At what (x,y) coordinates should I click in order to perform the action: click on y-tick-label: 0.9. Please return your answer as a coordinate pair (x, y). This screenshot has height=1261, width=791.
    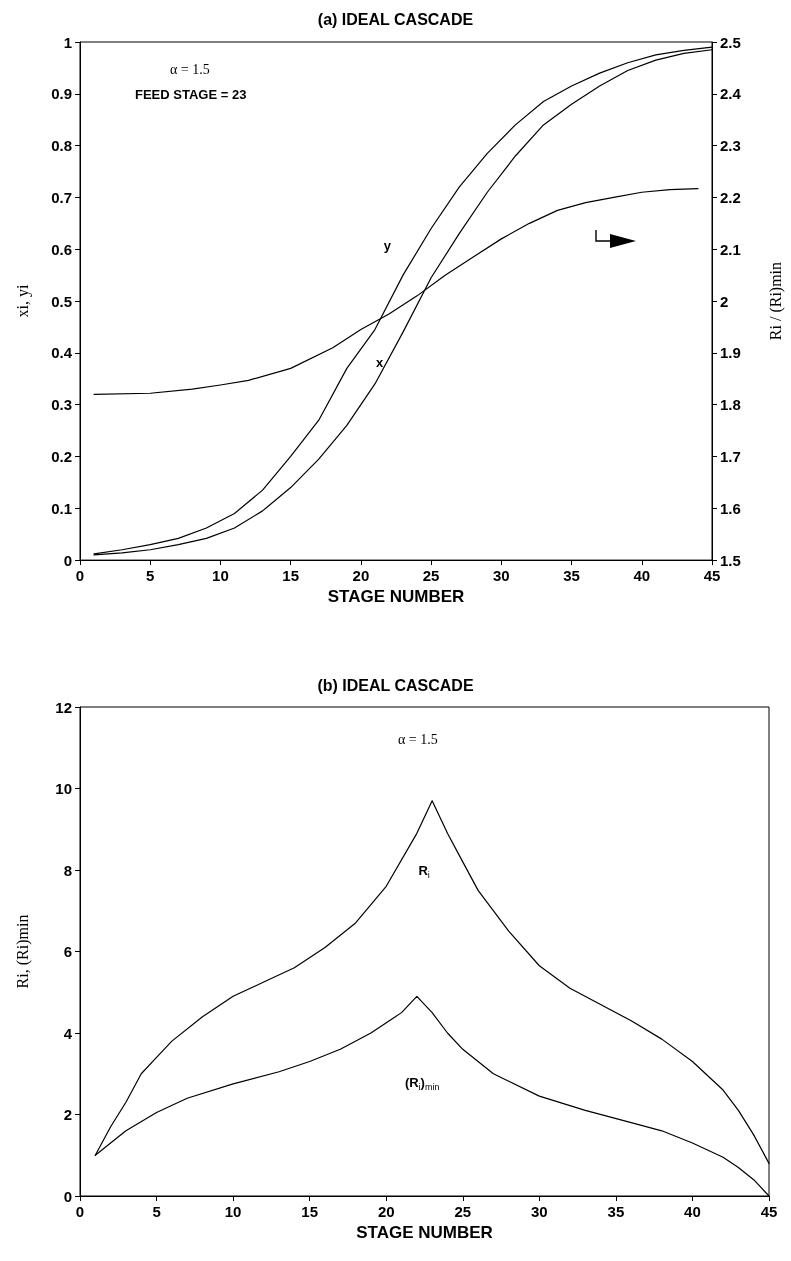
    Looking at the image, I should click on (61, 94).